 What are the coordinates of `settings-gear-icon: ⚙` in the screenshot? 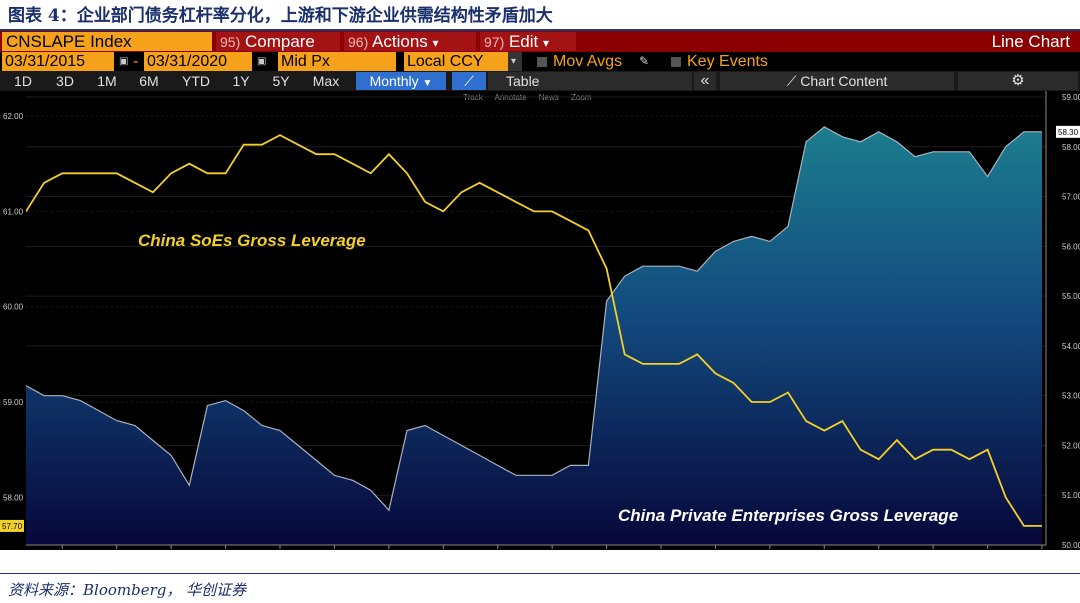 It's located at (1018, 81).